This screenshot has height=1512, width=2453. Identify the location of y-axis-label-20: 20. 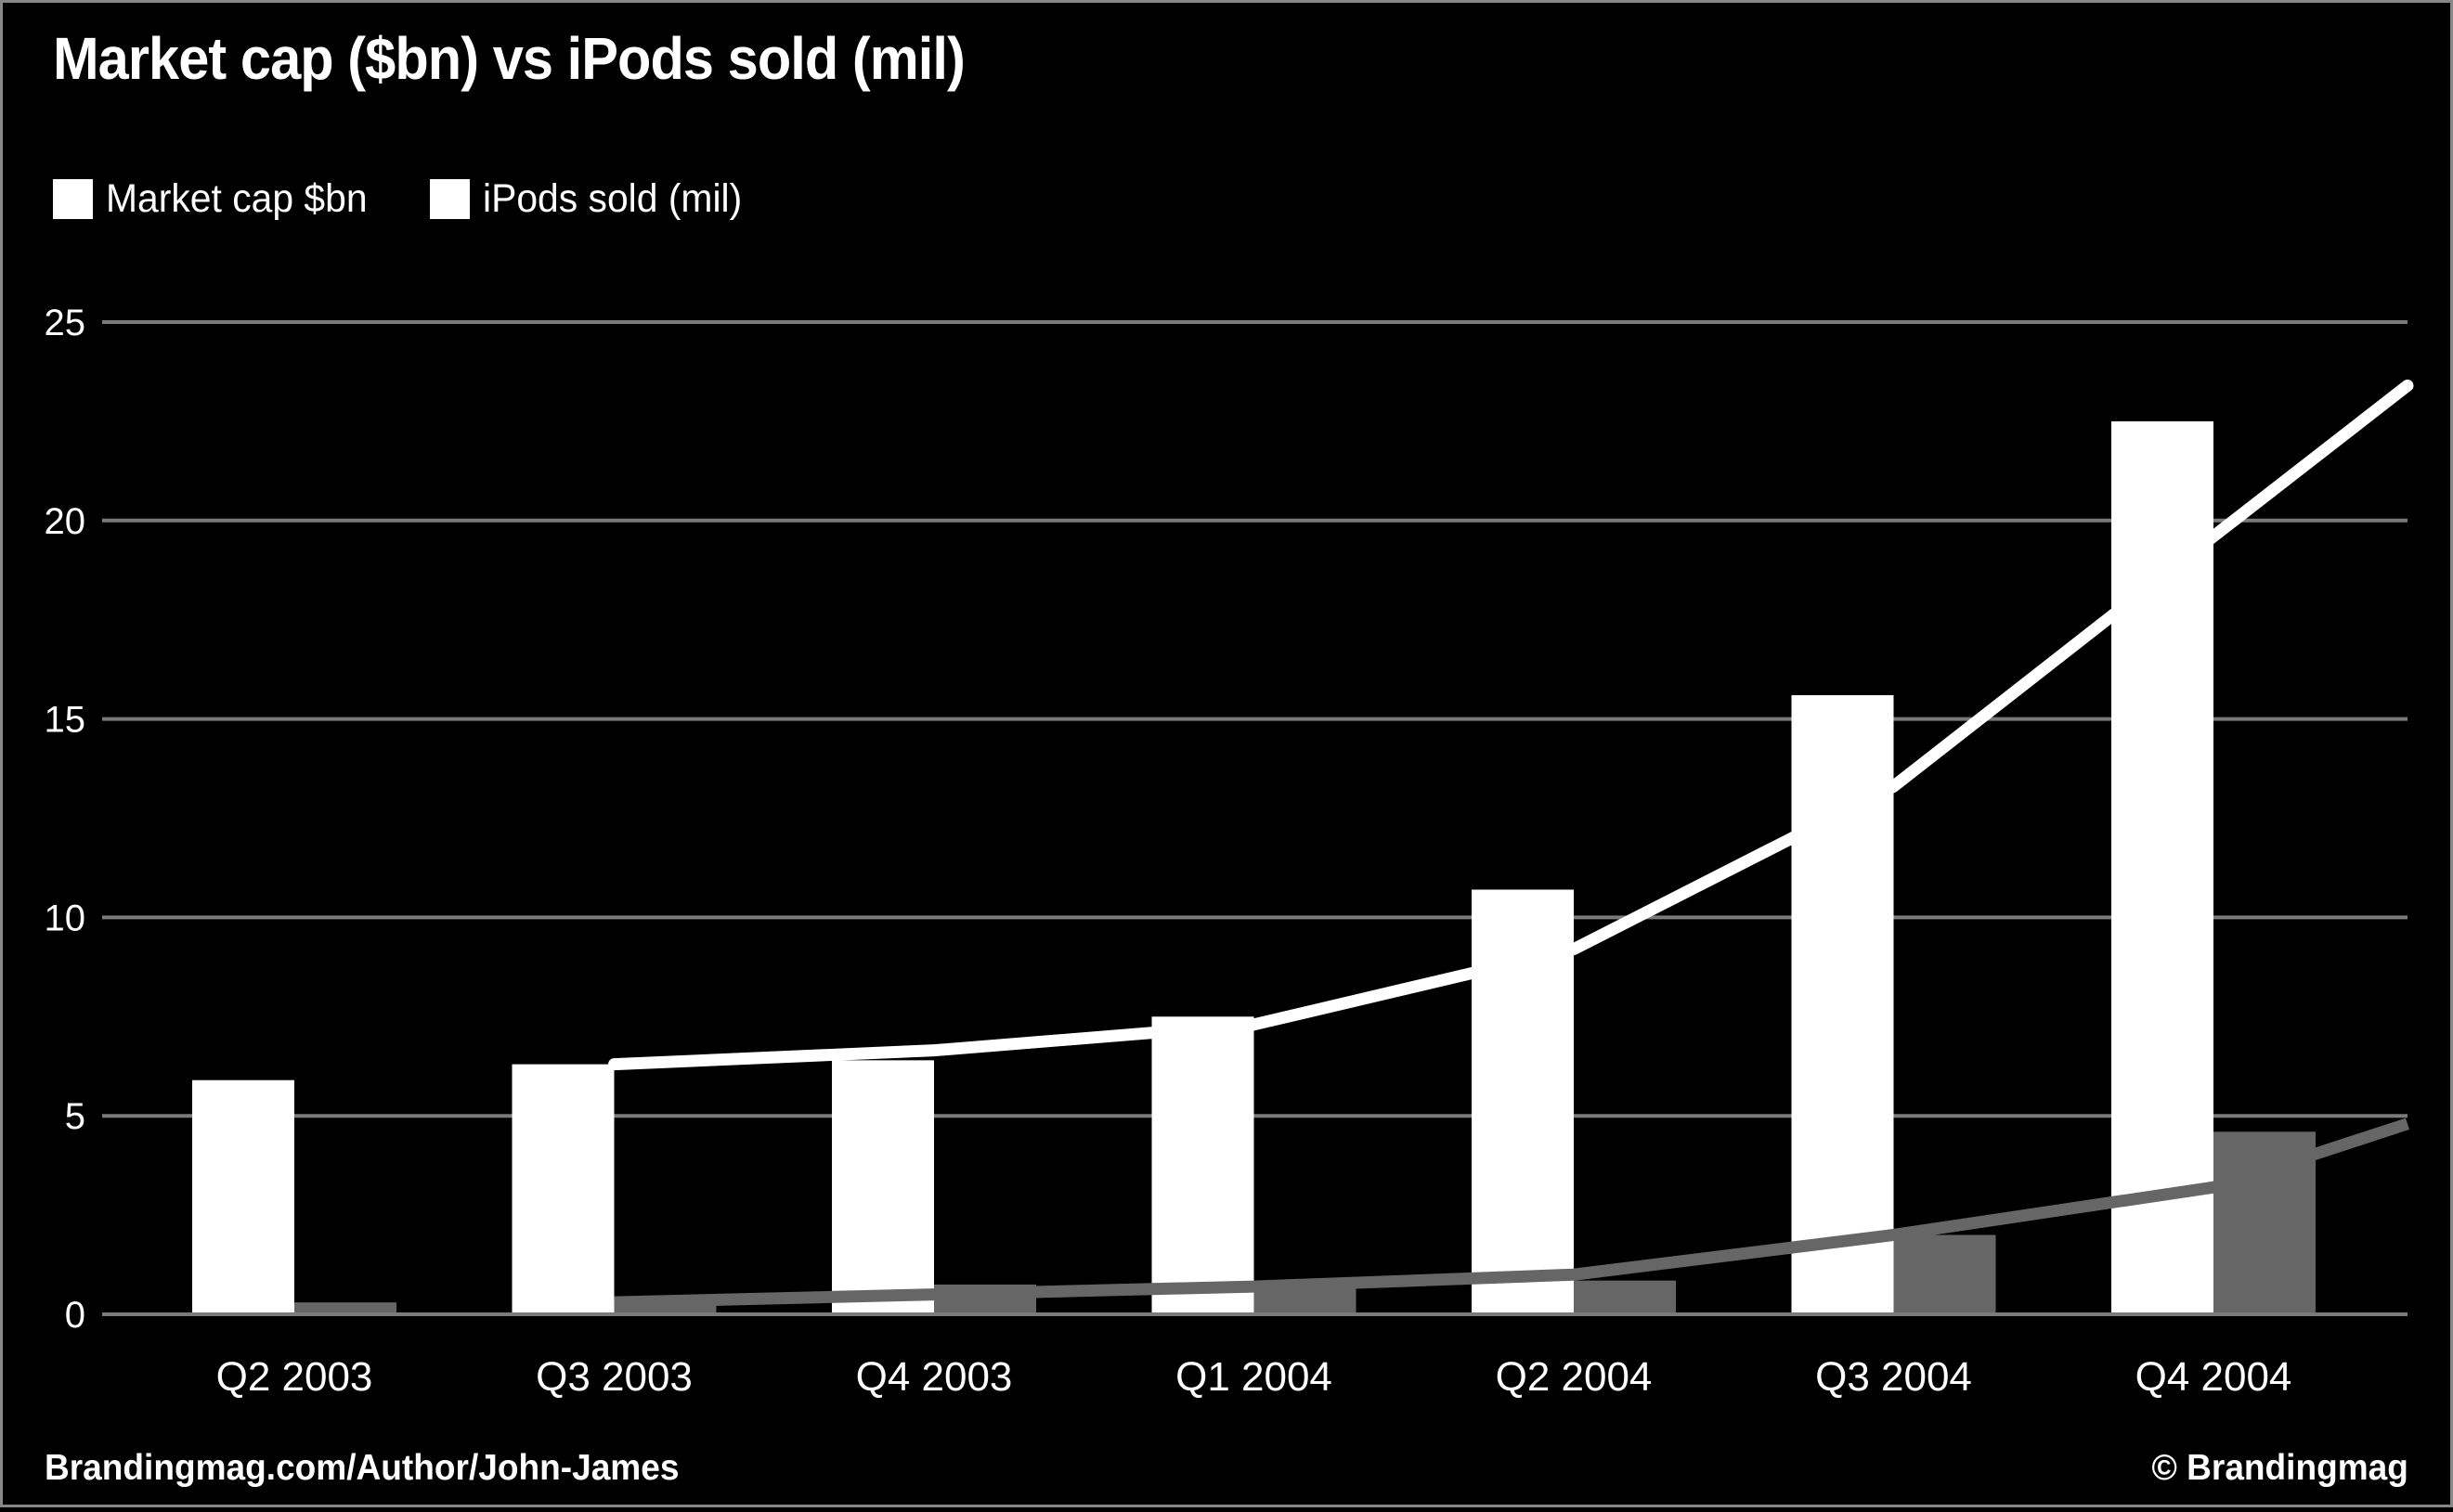
(65, 521).